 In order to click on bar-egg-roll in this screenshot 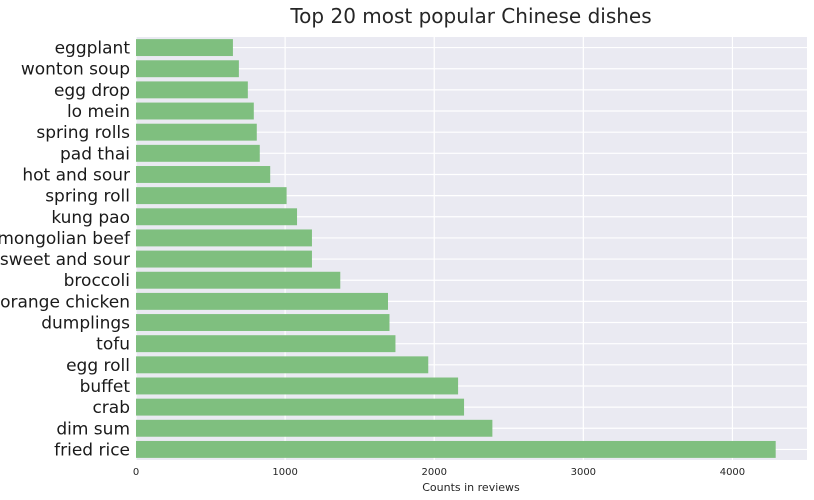, I will do `click(282, 365)`.